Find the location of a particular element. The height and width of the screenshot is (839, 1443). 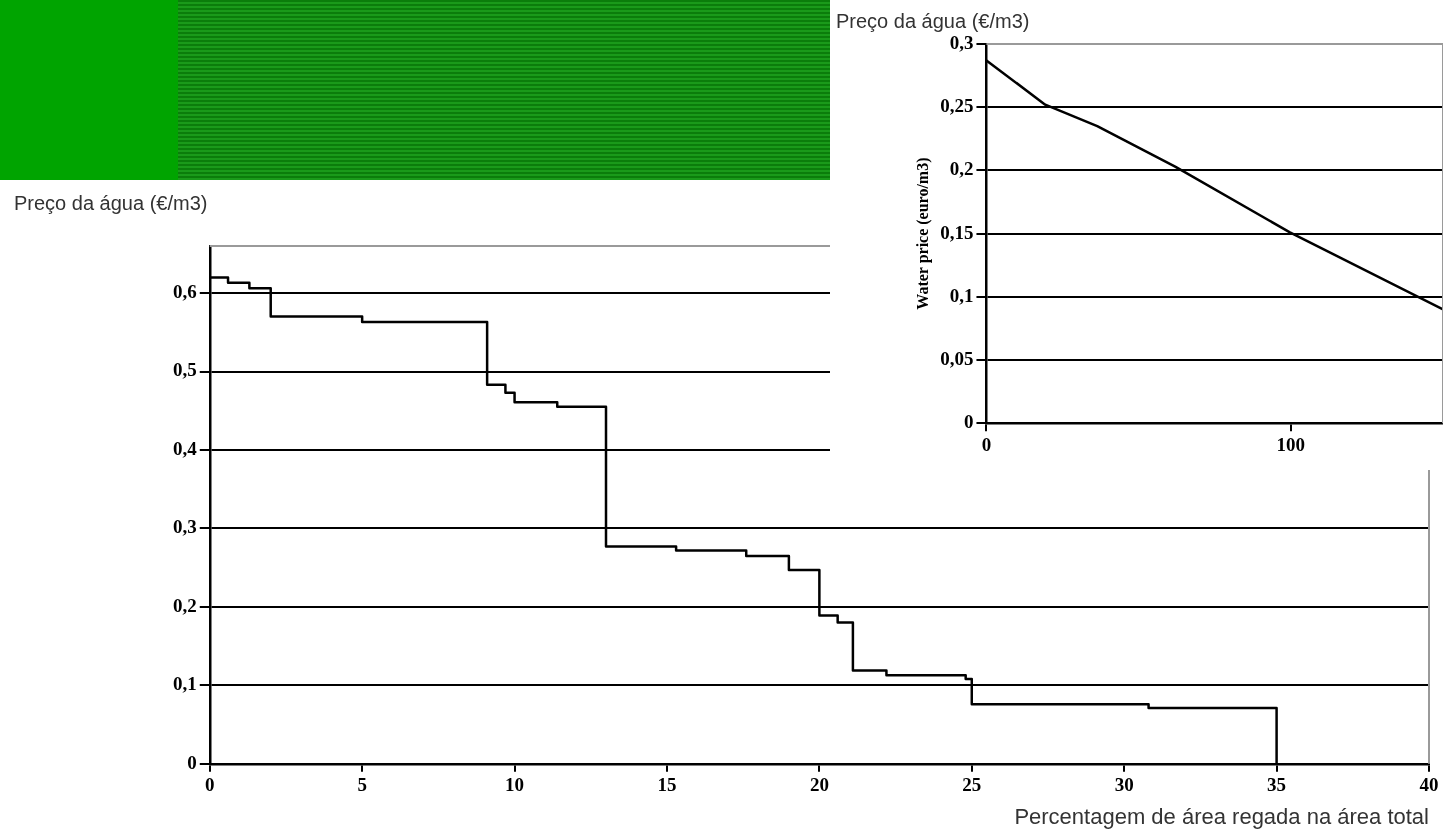

y-tick-label: 0,25 is located at coordinates (957, 106).